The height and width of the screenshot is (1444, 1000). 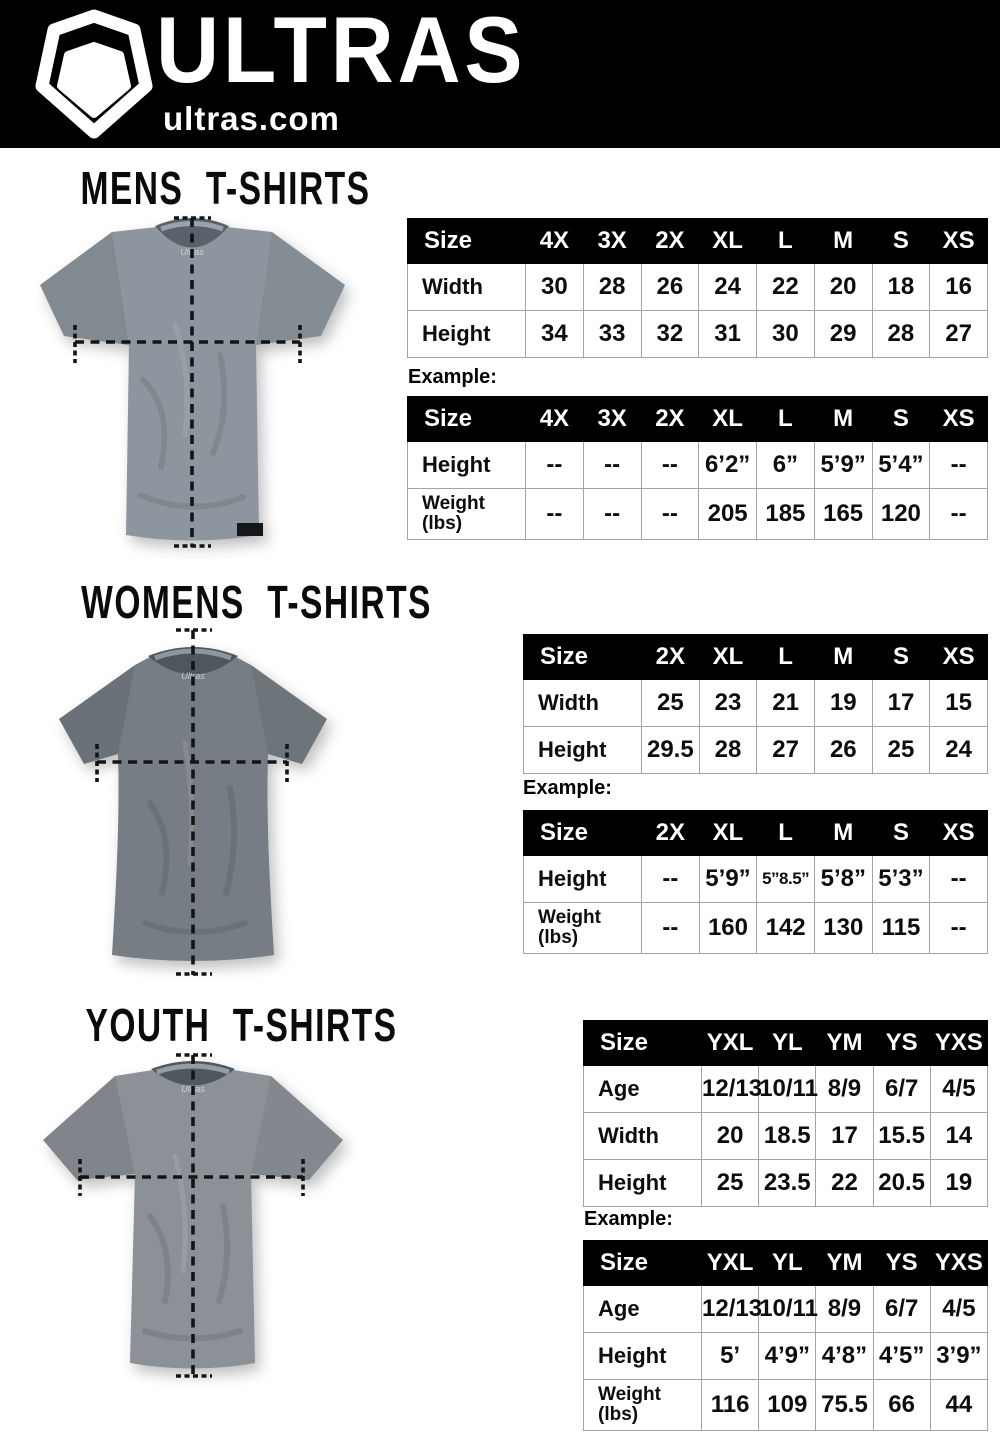 I want to click on size-label-header: Size, so click(x=582, y=833).